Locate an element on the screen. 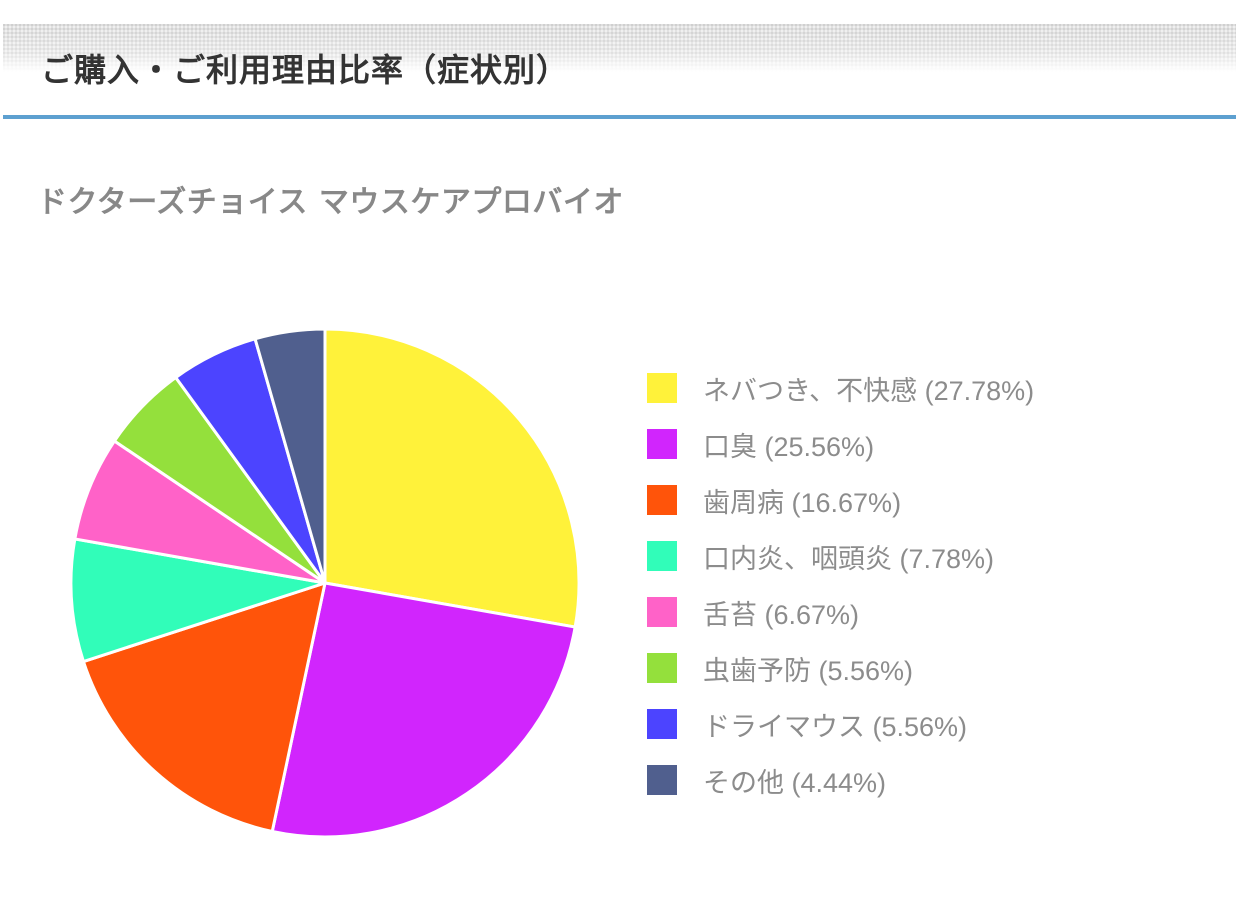 The width and height of the screenshot is (1236, 910). legend-item: 口内炎、咽頭炎 (7.78%) is located at coordinates (840, 556).